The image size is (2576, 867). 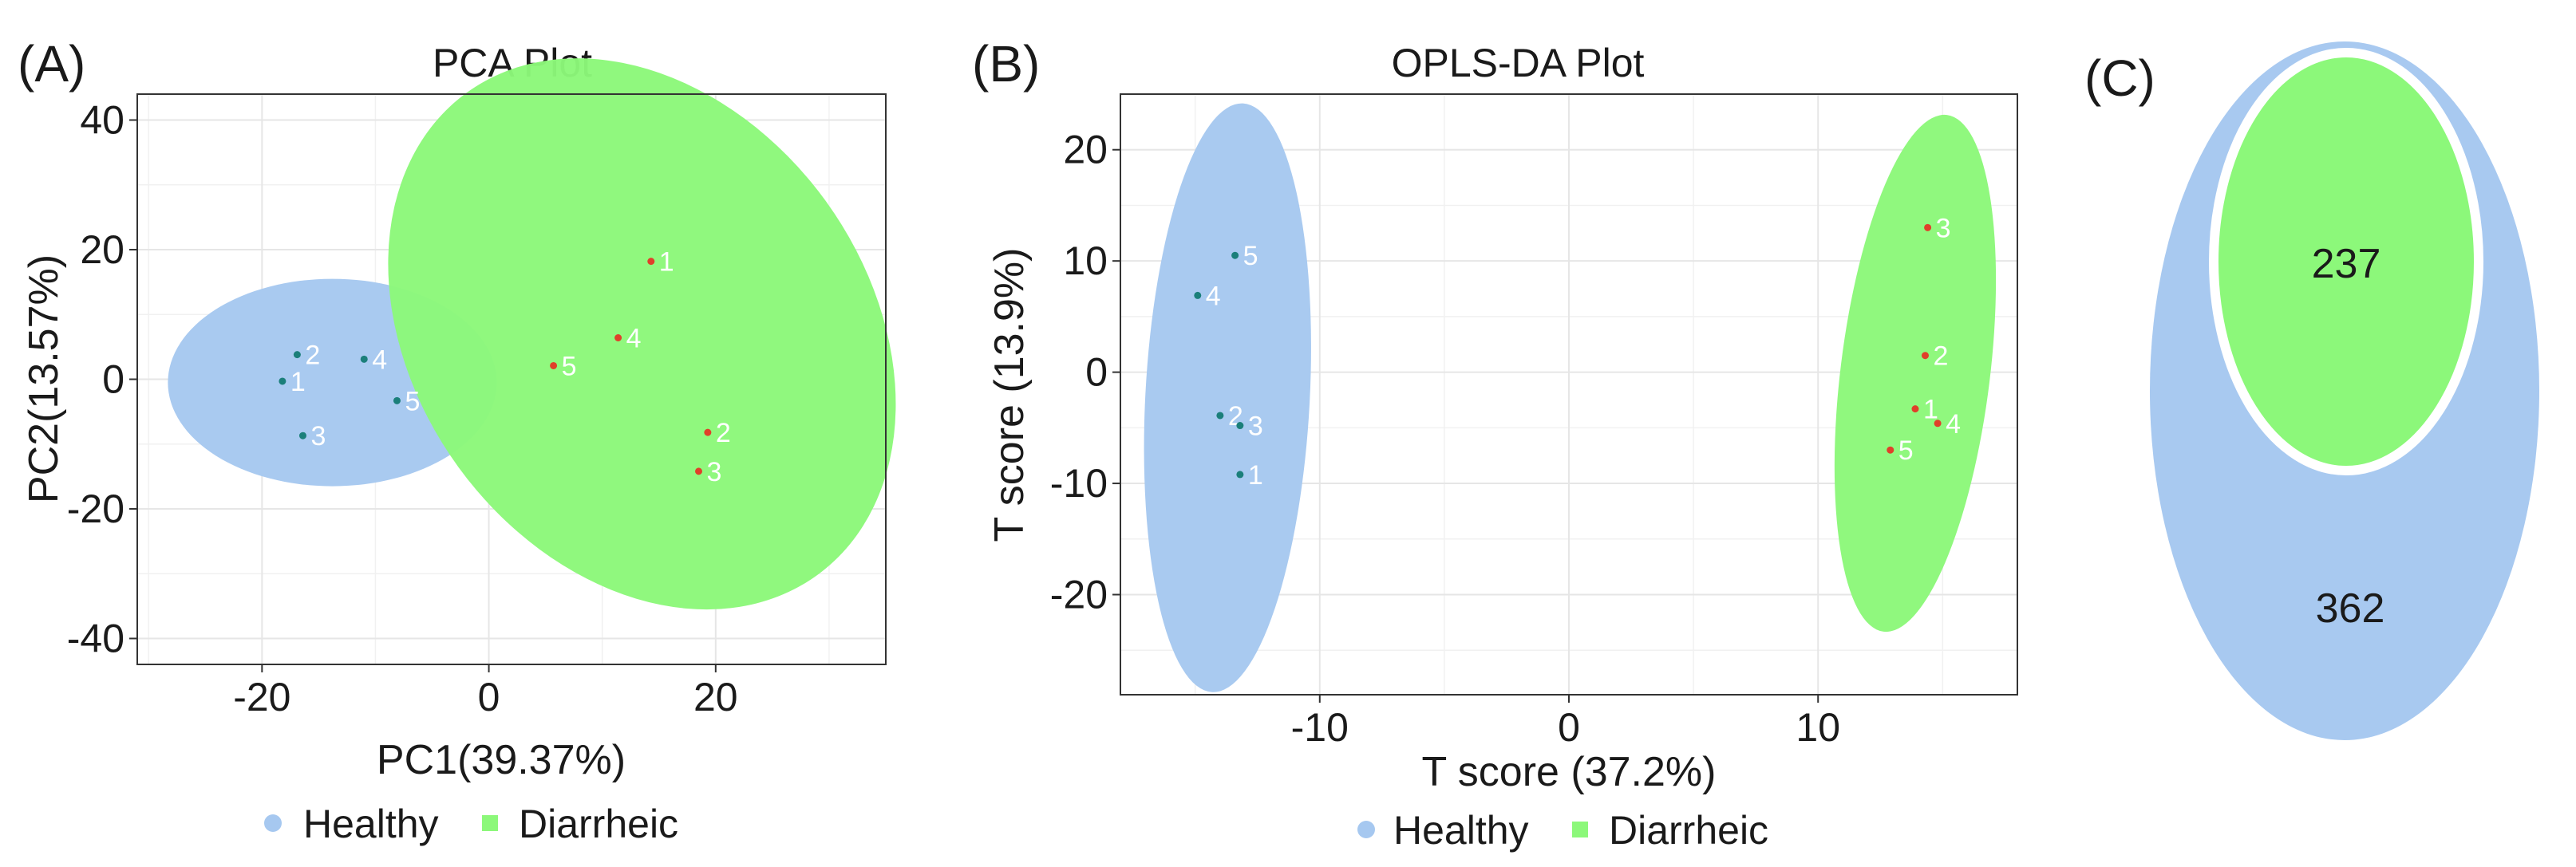 I want to click on oplsda-title: OPLS-DA Plot, so click(x=1518, y=63).